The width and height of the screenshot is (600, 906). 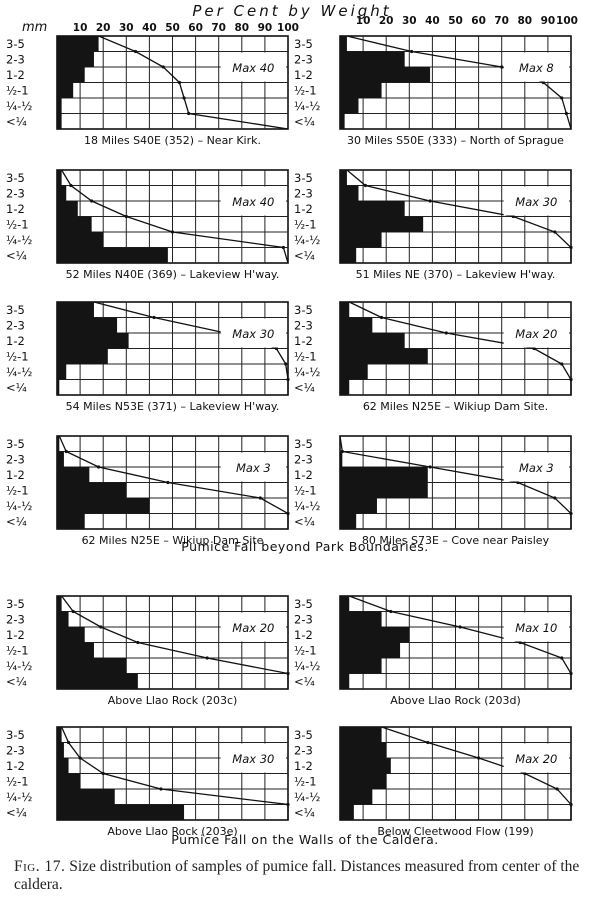 I want to click on top-axis-title: Per Cent by Weight, so click(x=291, y=11).